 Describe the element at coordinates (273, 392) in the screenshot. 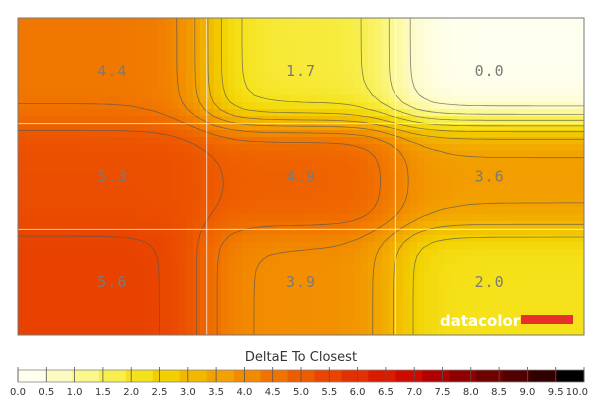

I see `colorbar-tick-label: 4.5` at that location.